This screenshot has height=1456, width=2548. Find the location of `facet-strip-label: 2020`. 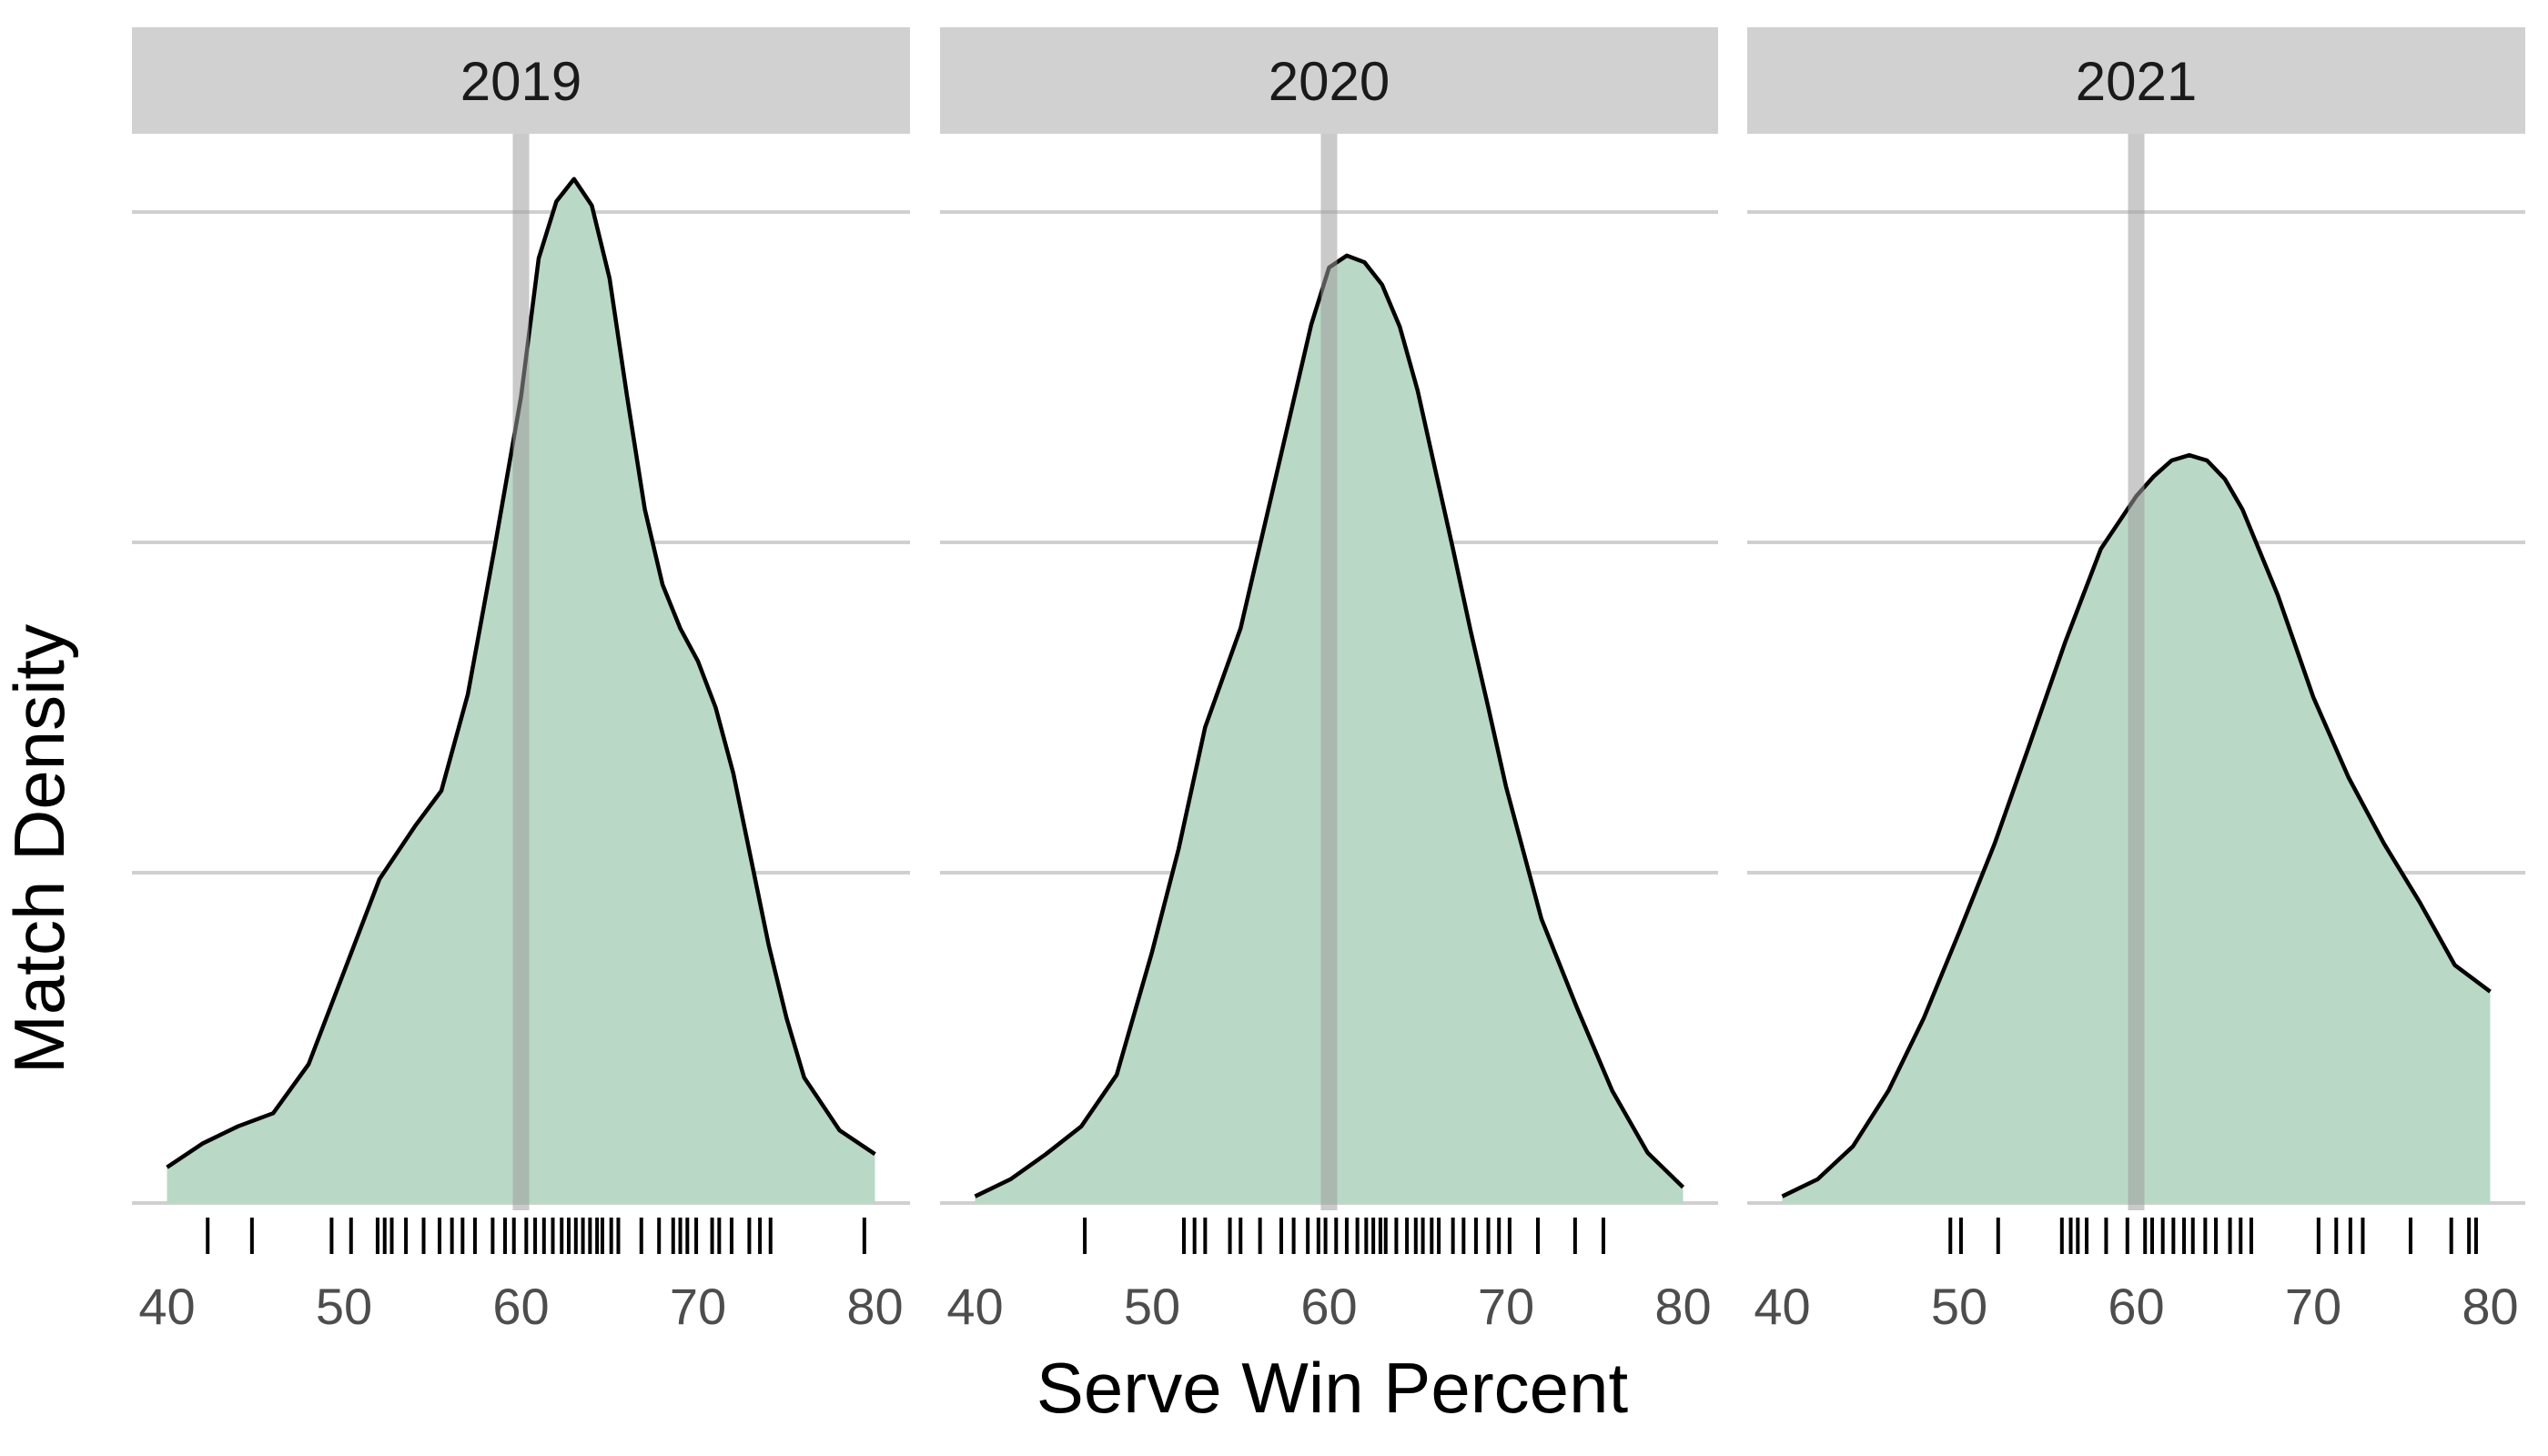

facet-strip-label: 2020 is located at coordinates (1330, 81).